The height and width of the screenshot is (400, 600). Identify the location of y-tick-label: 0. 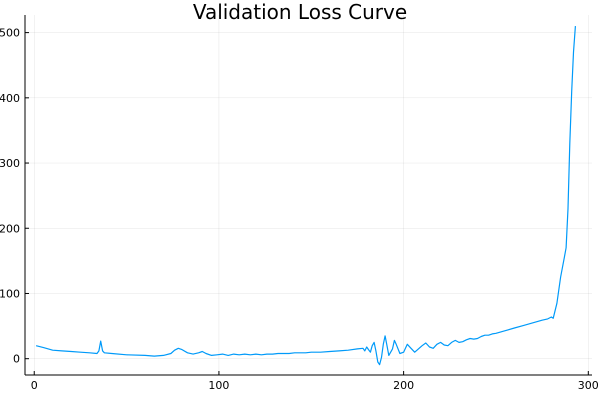
(16, 359).